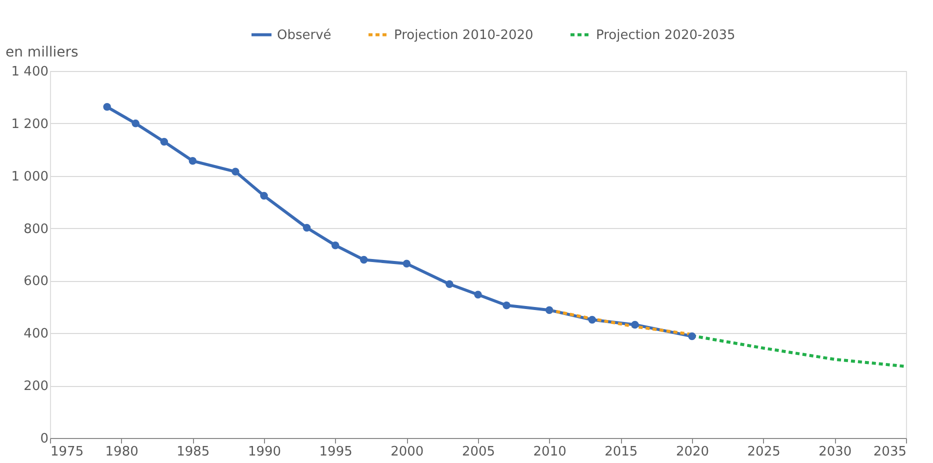 This screenshot has width=933, height=463. Describe the element at coordinates (29, 124) in the screenshot. I see `y-tick-label: 1 200` at that location.